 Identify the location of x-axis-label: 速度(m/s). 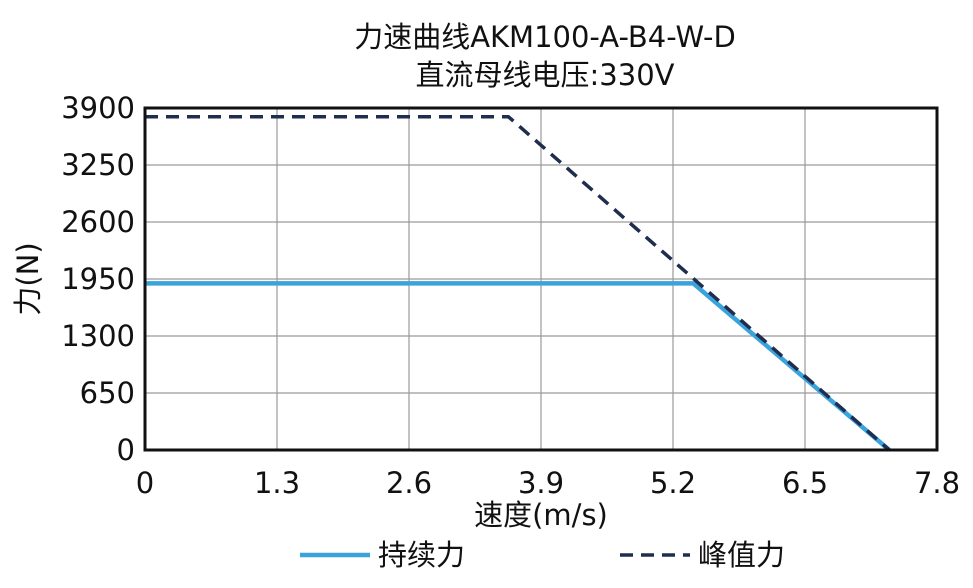
(541, 515).